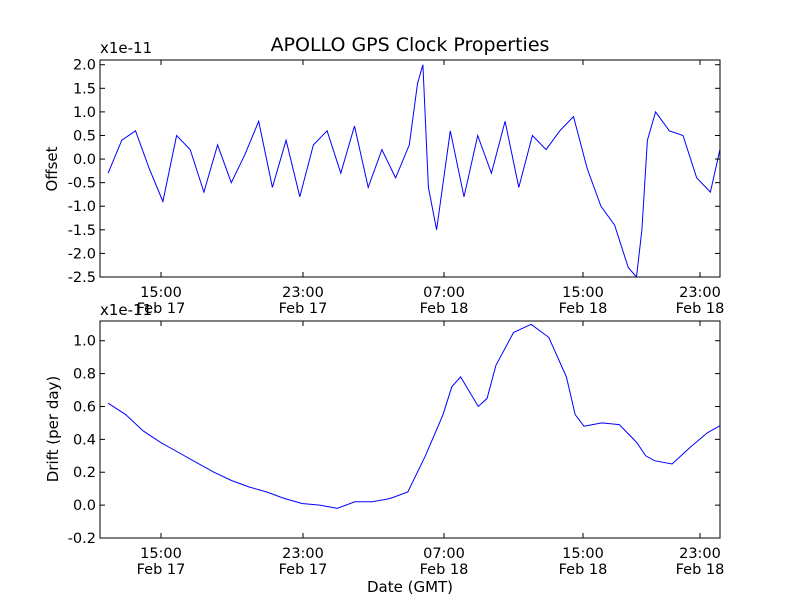 The height and width of the screenshot is (600, 800). Describe the element at coordinates (82, 254) in the screenshot. I see `y-tick-label: -2.0` at that location.